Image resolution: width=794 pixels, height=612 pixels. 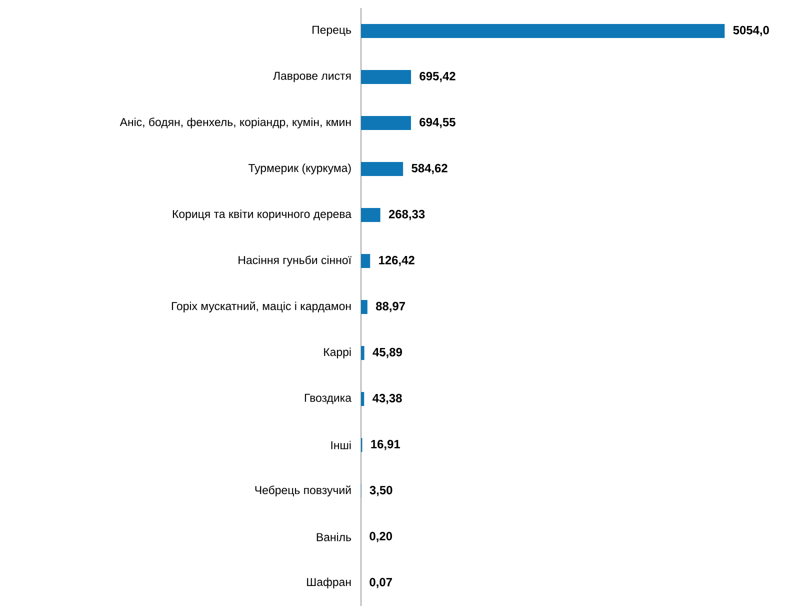 I want to click on y-tick-label: Перець, so click(x=332, y=31).